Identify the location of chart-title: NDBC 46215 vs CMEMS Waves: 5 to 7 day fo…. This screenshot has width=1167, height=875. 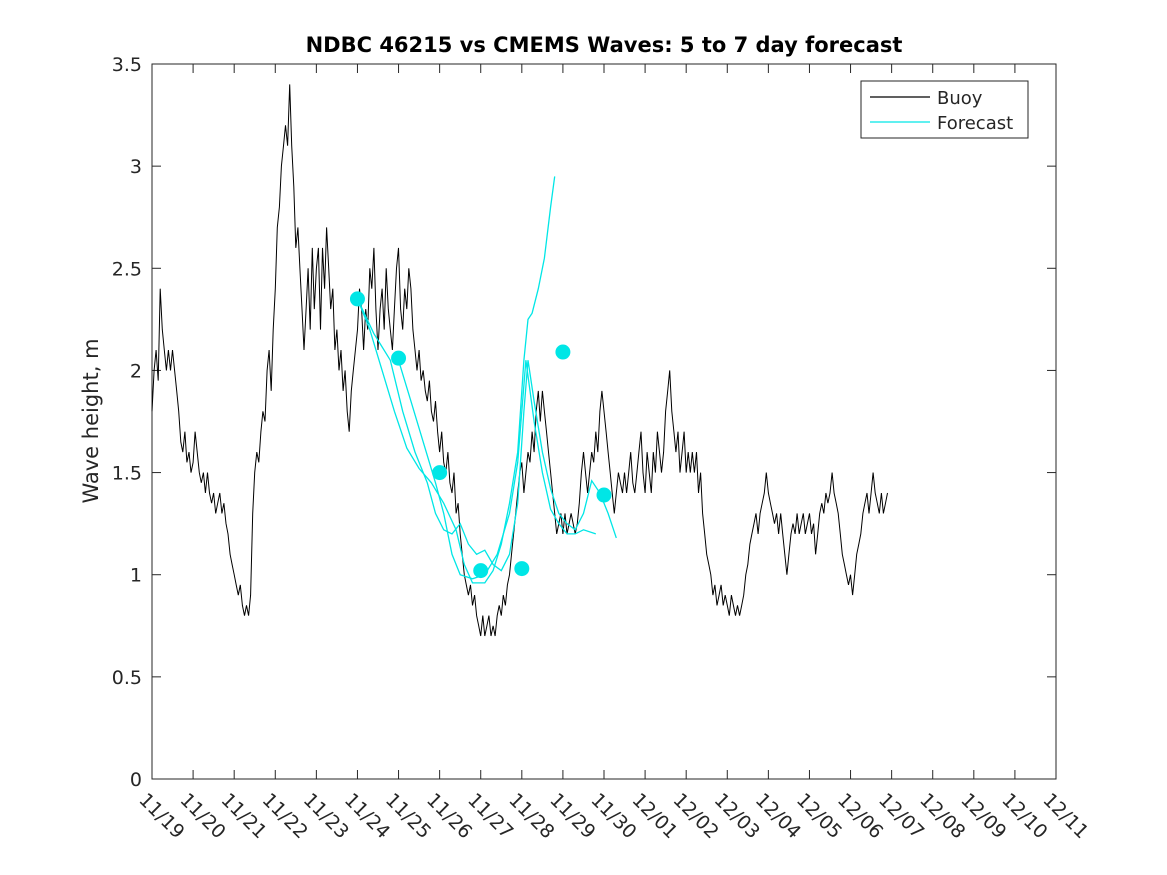
(604, 45).